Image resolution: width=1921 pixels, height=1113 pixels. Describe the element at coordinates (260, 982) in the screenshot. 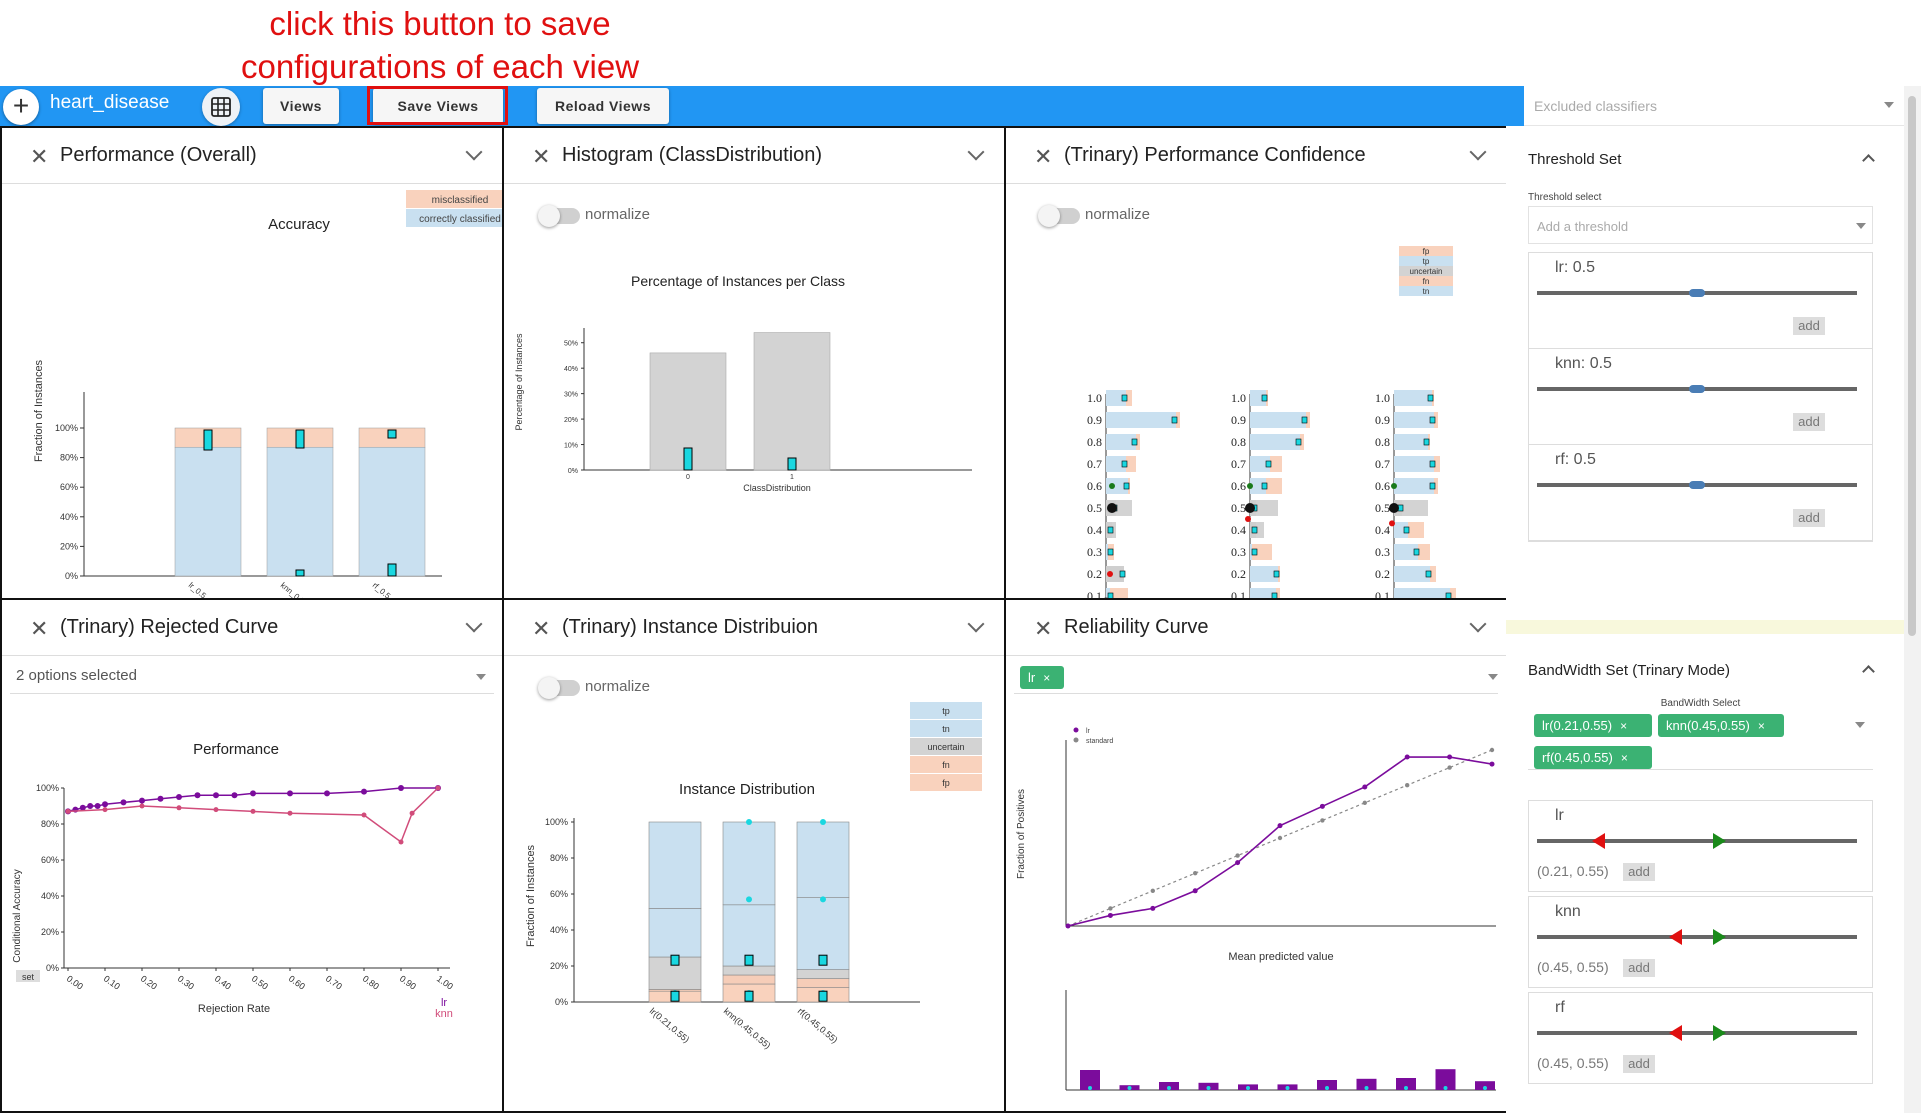

I see `x-tick-label: 0.50` at that location.